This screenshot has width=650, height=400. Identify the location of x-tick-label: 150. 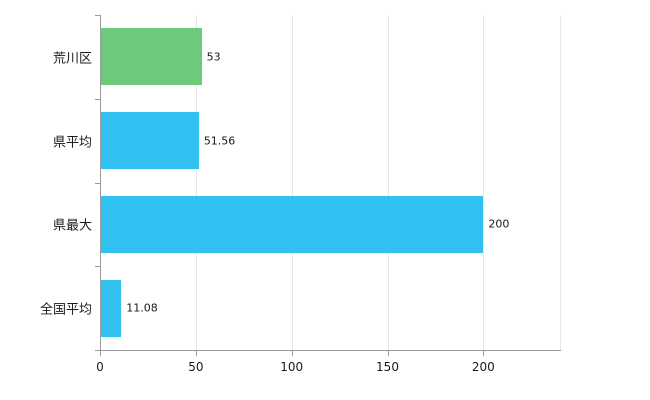
(387, 367).